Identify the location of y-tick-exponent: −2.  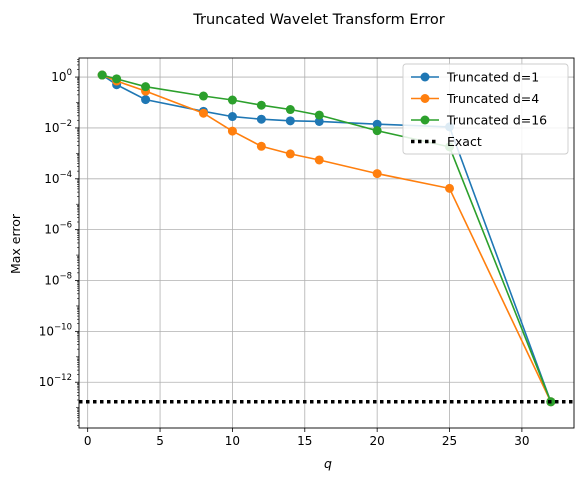
(65, 124).